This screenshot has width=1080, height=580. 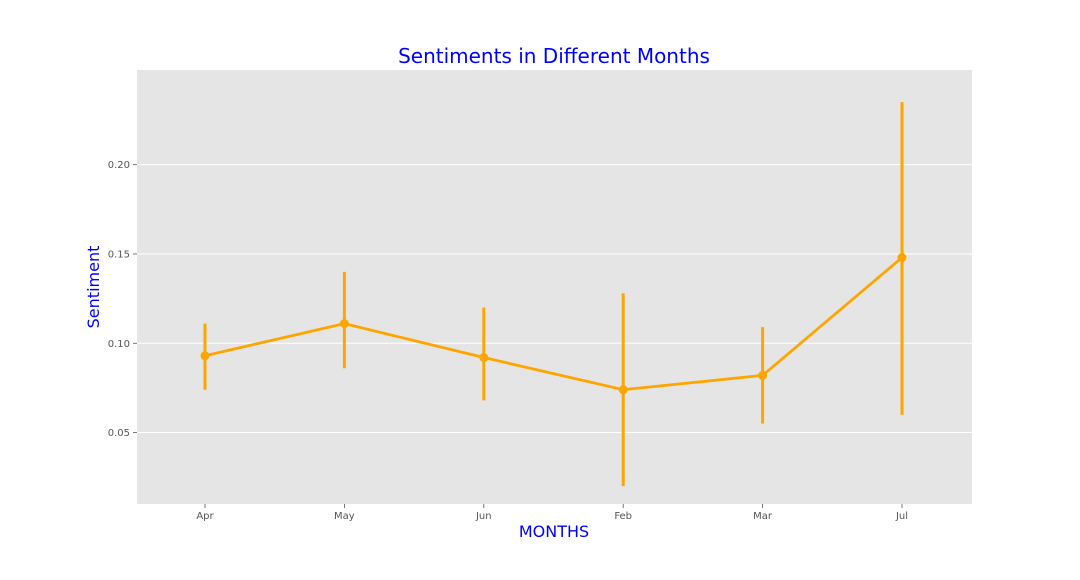 What do you see at coordinates (93, 287) in the screenshot?
I see `y-axis-title: Sentiment` at bounding box center [93, 287].